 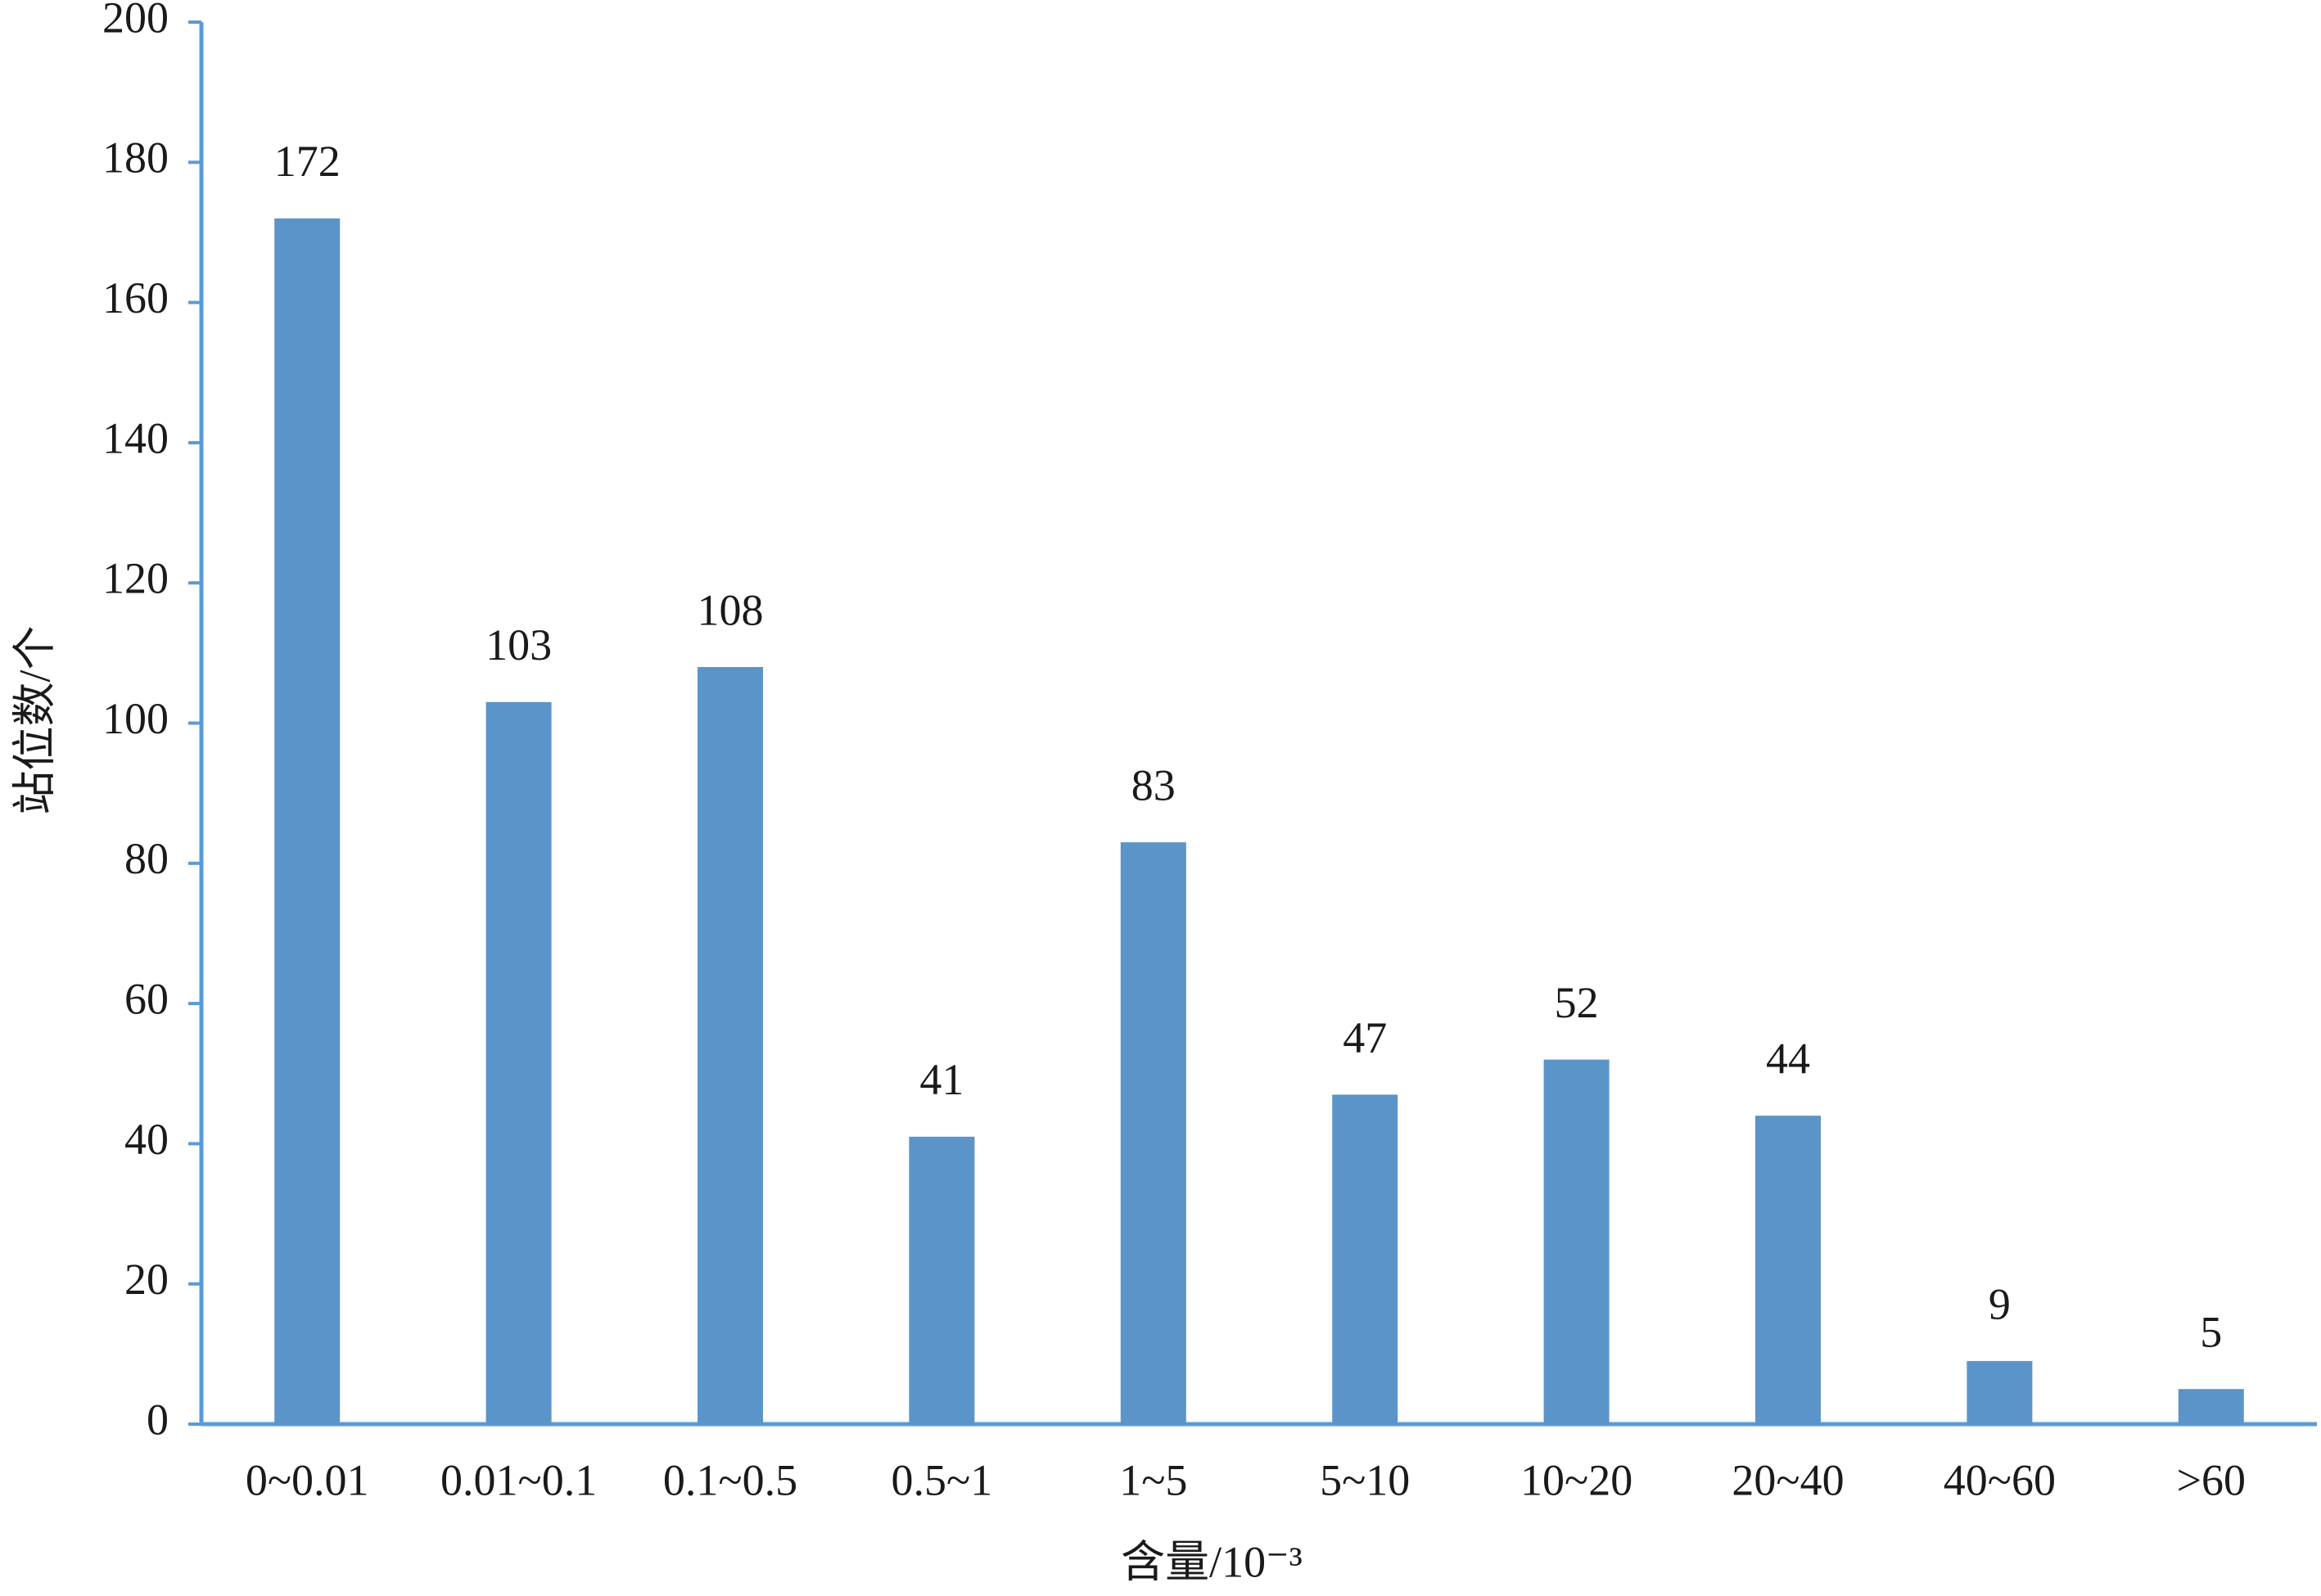 What do you see at coordinates (135, 718) in the screenshot?
I see `y-tick-label: 100` at bounding box center [135, 718].